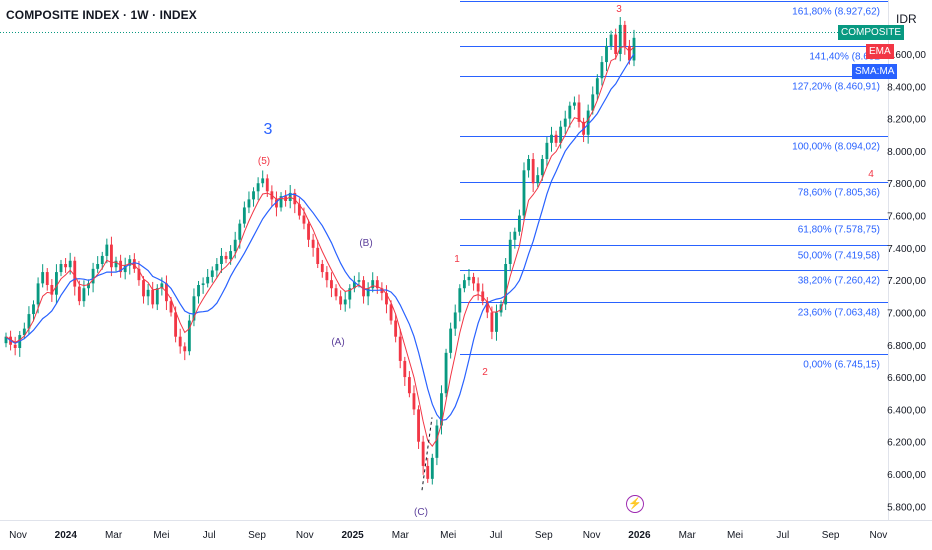 Image resolution: width=932 pixels, height=550 pixels. I want to click on price-tick-label: 6.000,00, so click(906, 475).